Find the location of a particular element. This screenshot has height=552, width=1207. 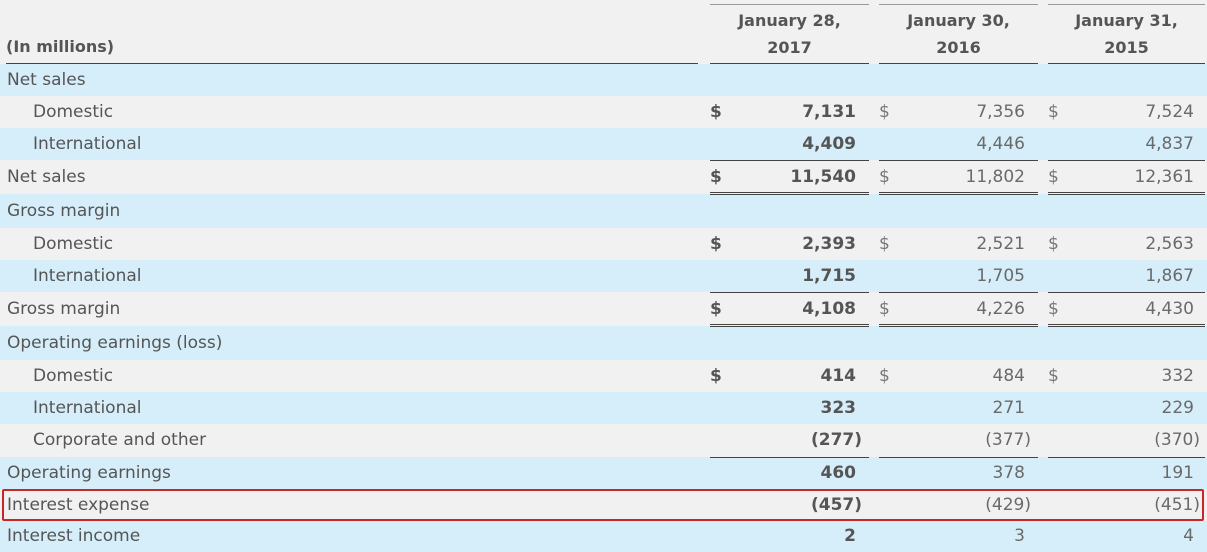

table-row: International 4,409 4,446 4,837 is located at coordinates (603, 144).